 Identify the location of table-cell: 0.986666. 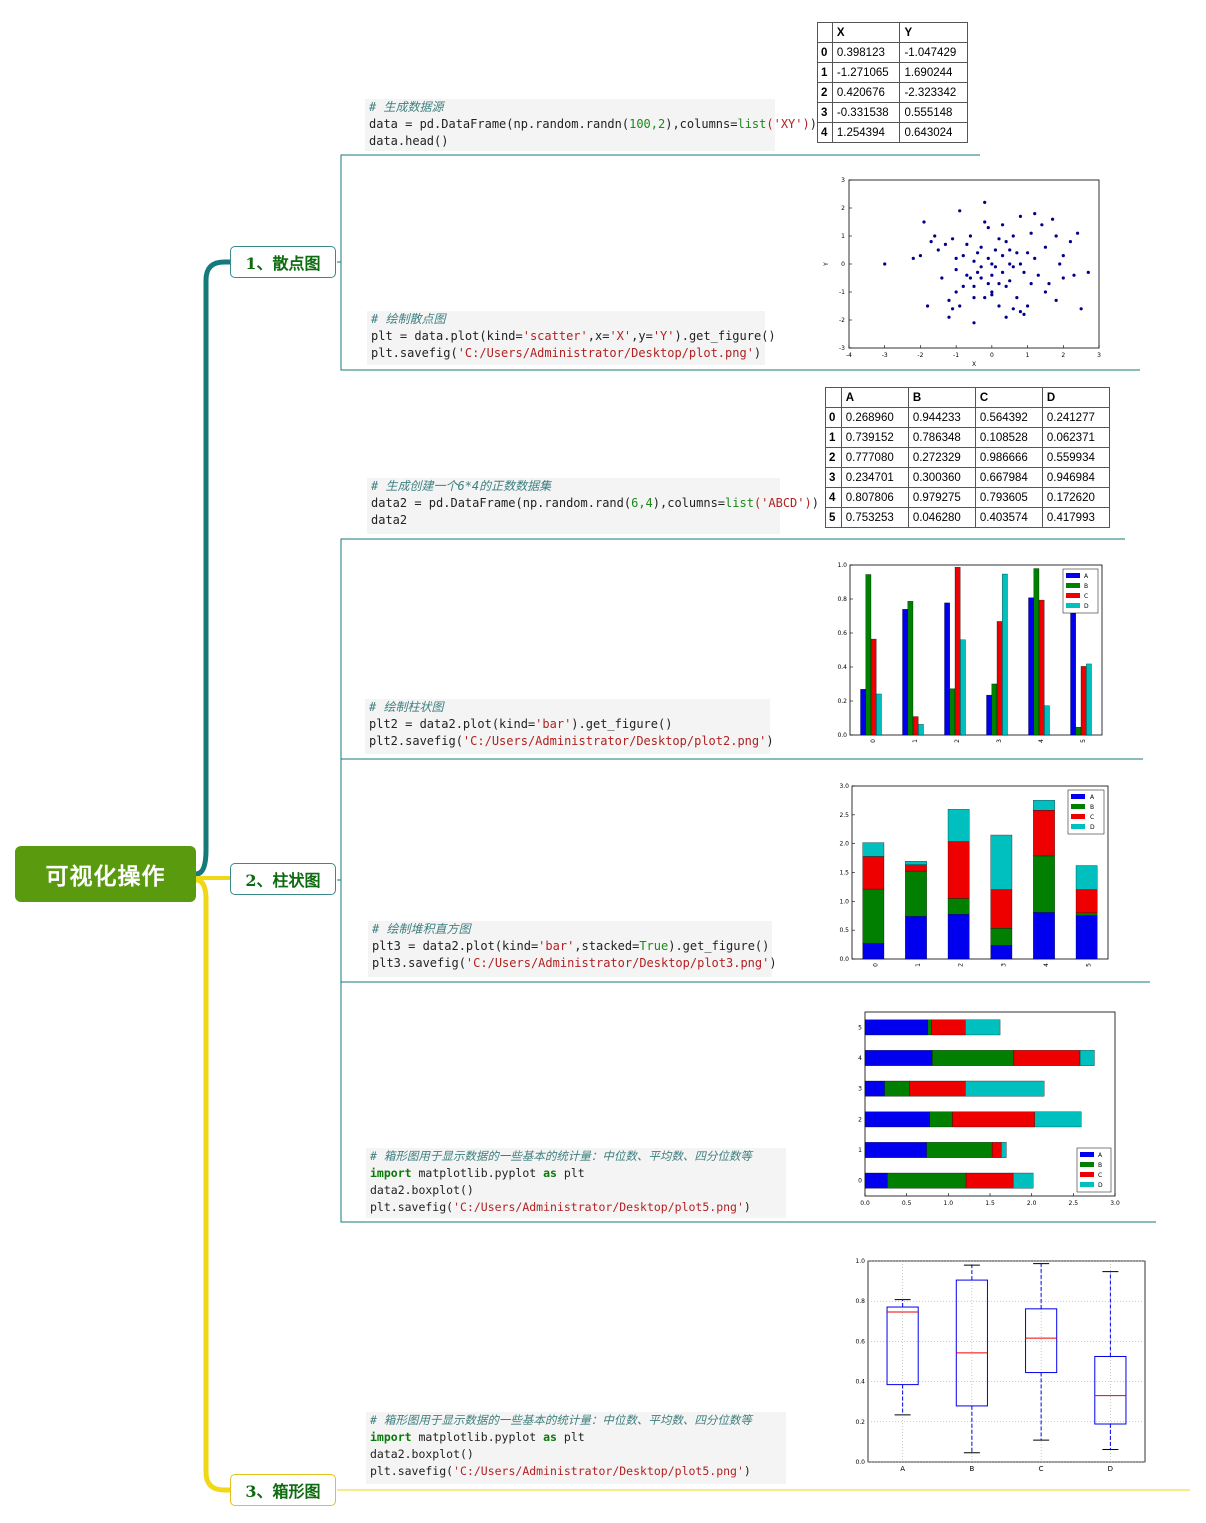
(1008, 457).